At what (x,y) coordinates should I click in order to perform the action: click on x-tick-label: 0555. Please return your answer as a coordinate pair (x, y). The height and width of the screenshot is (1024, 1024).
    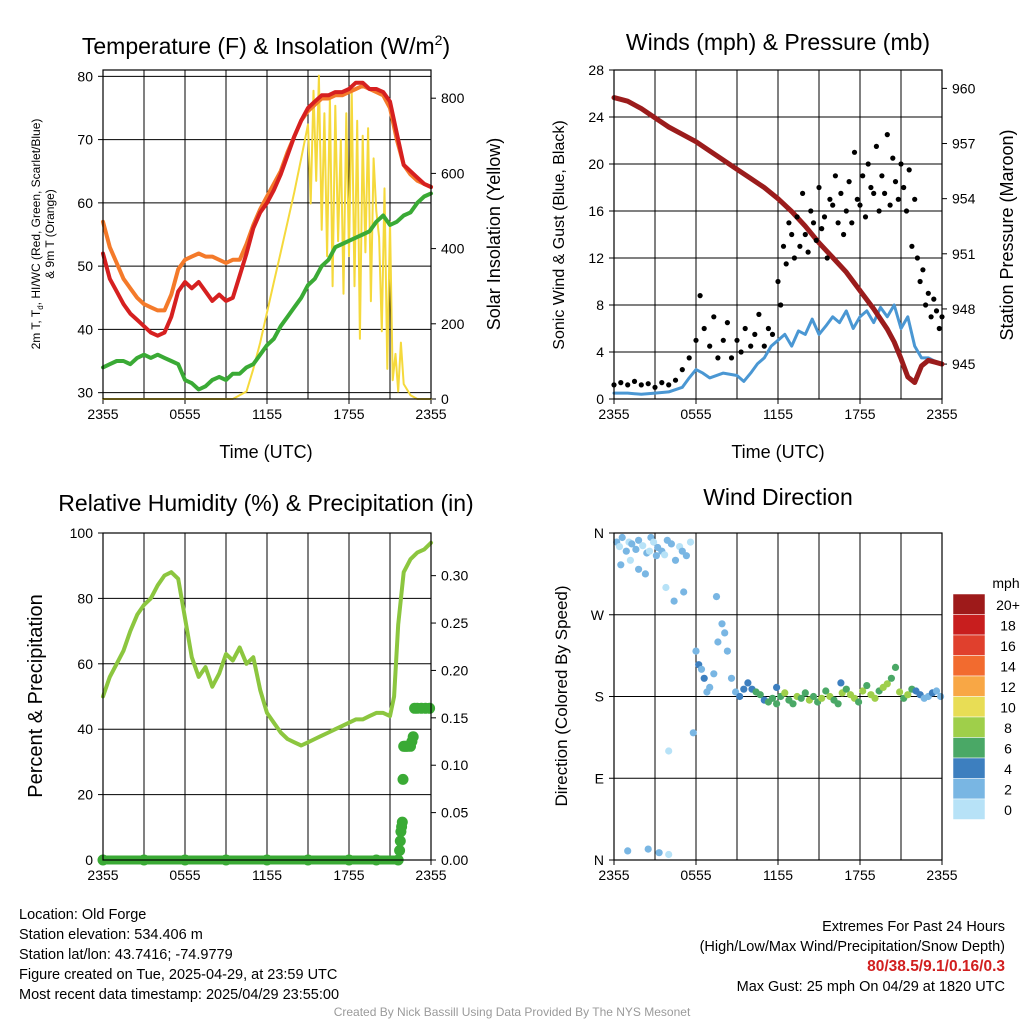
    Looking at the image, I should click on (695, 414).